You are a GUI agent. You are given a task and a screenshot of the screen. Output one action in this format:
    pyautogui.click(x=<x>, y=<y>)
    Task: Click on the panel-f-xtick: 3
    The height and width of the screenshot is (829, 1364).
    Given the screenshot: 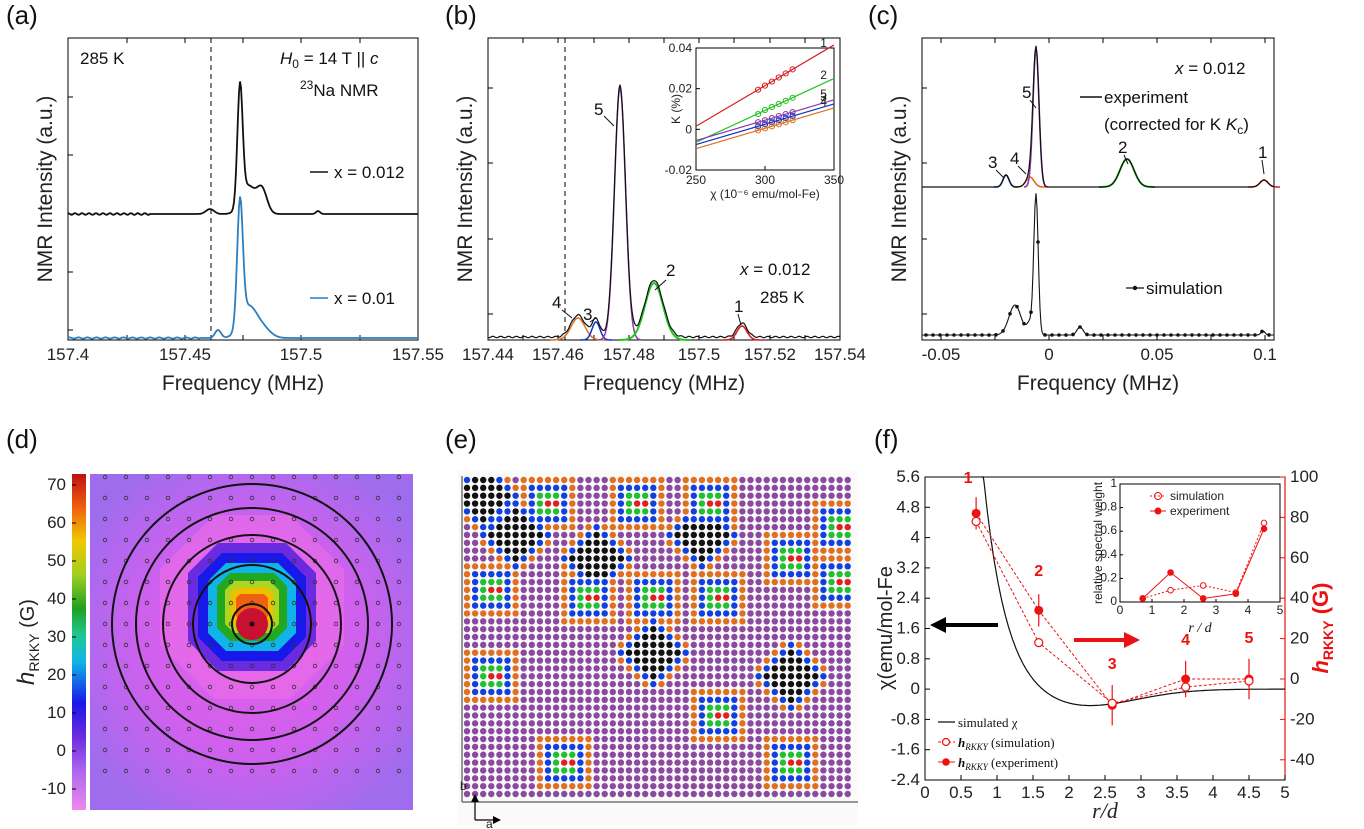 What is the action you would take?
    pyautogui.click(x=1140, y=792)
    